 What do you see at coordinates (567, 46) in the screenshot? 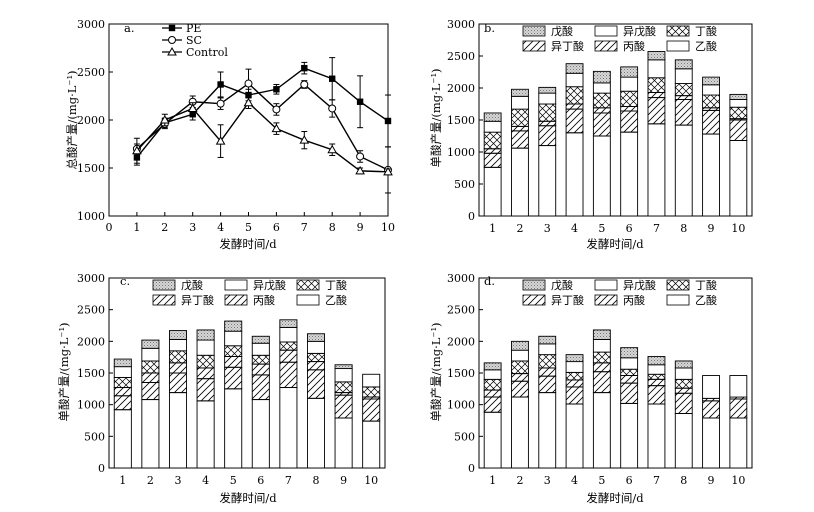
I see `legend-label: 异丁酸` at bounding box center [567, 46].